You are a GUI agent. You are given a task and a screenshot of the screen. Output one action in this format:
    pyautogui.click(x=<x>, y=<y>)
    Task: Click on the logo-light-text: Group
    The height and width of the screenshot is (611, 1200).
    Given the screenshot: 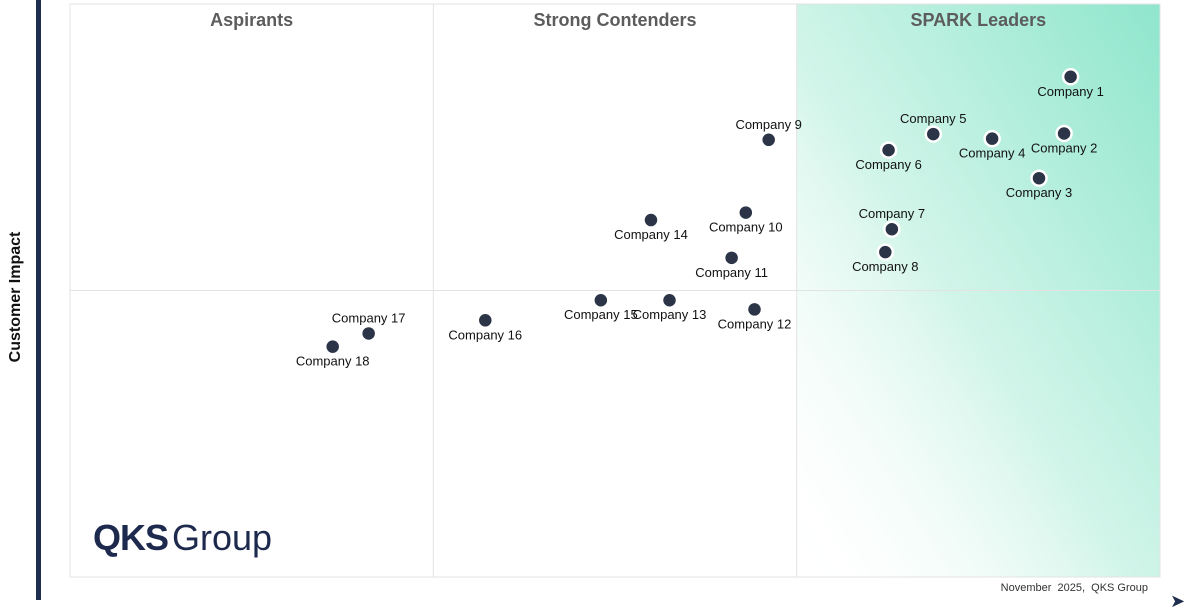 What is the action you would take?
    pyautogui.click(x=222, y=537)
    